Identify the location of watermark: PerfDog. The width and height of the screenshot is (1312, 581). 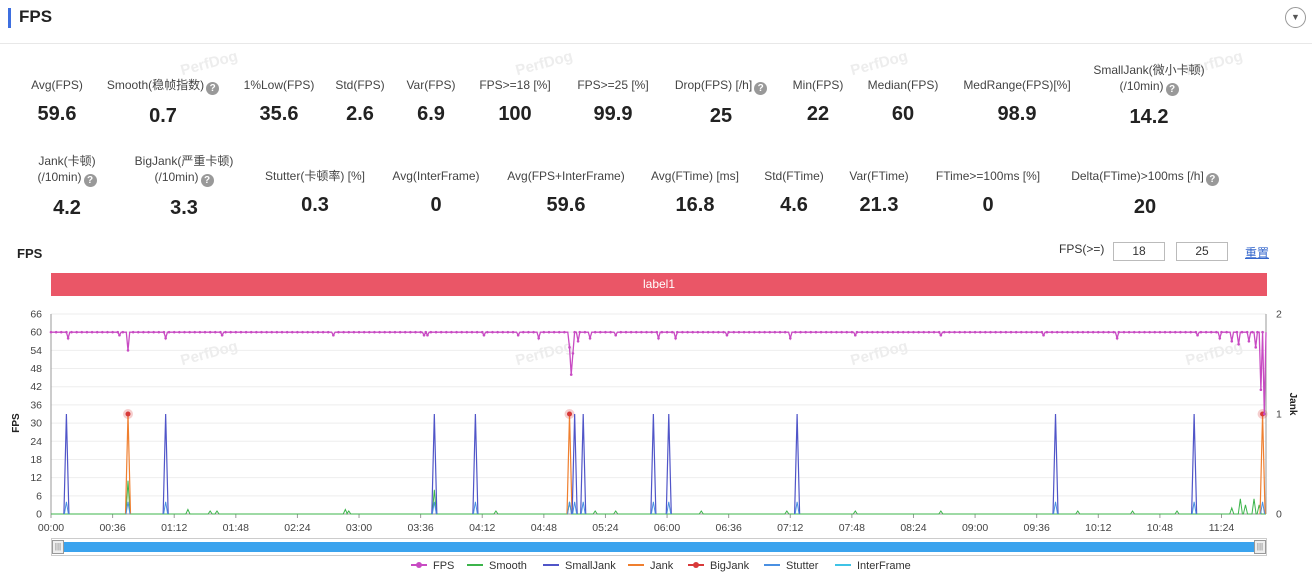
(209, 63).